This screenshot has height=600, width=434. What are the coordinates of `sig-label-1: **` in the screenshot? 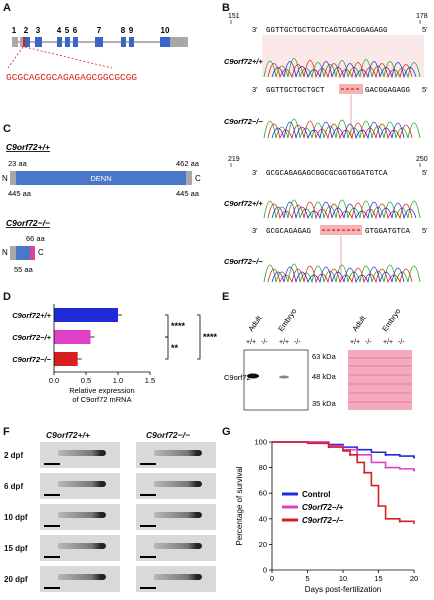 It's located at (175, 348).